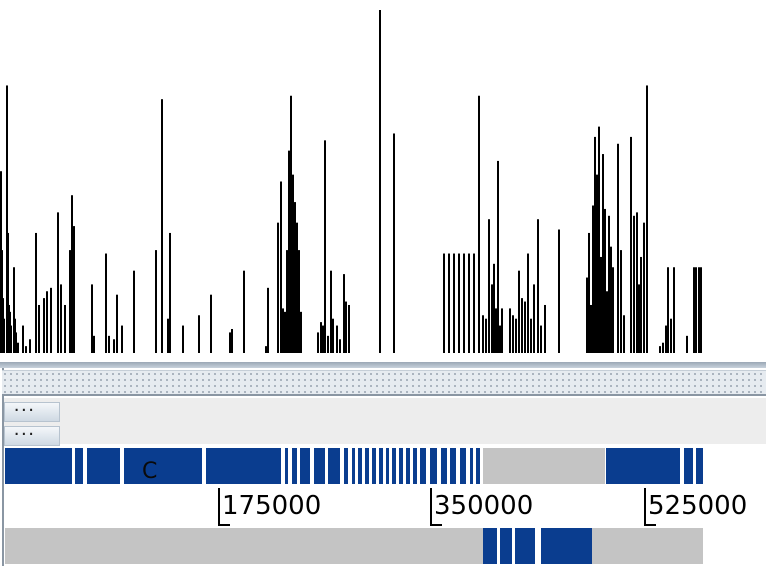 The image size is (766, 566). Describe the element at coordinates (149, 471) in the screenshot. I see `feature-label: C` at that location.